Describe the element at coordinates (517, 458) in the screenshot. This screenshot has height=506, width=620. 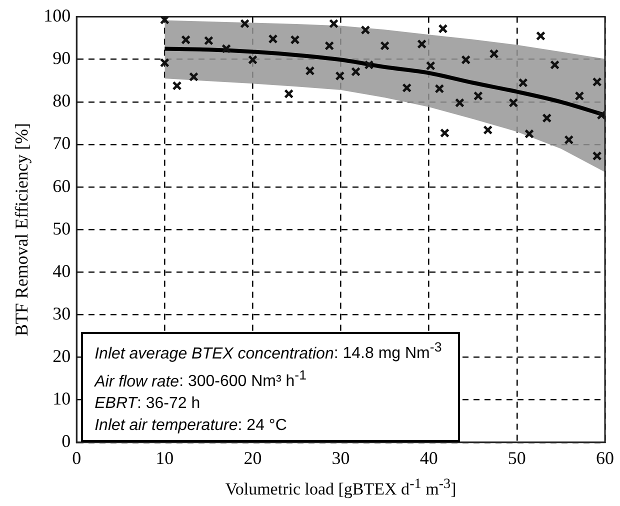
I see `x-tick-label: 50` at that location.